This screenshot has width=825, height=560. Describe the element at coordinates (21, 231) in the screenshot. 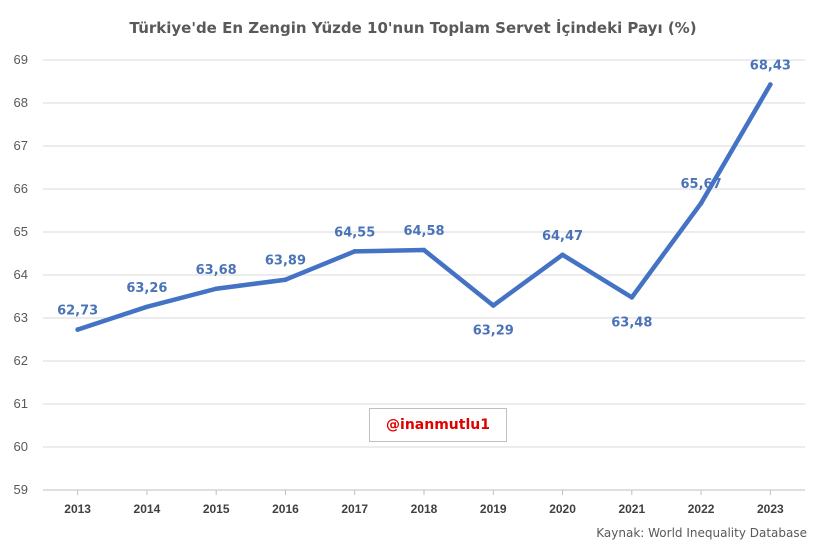

I see `y-tick-label: 65` at that location.